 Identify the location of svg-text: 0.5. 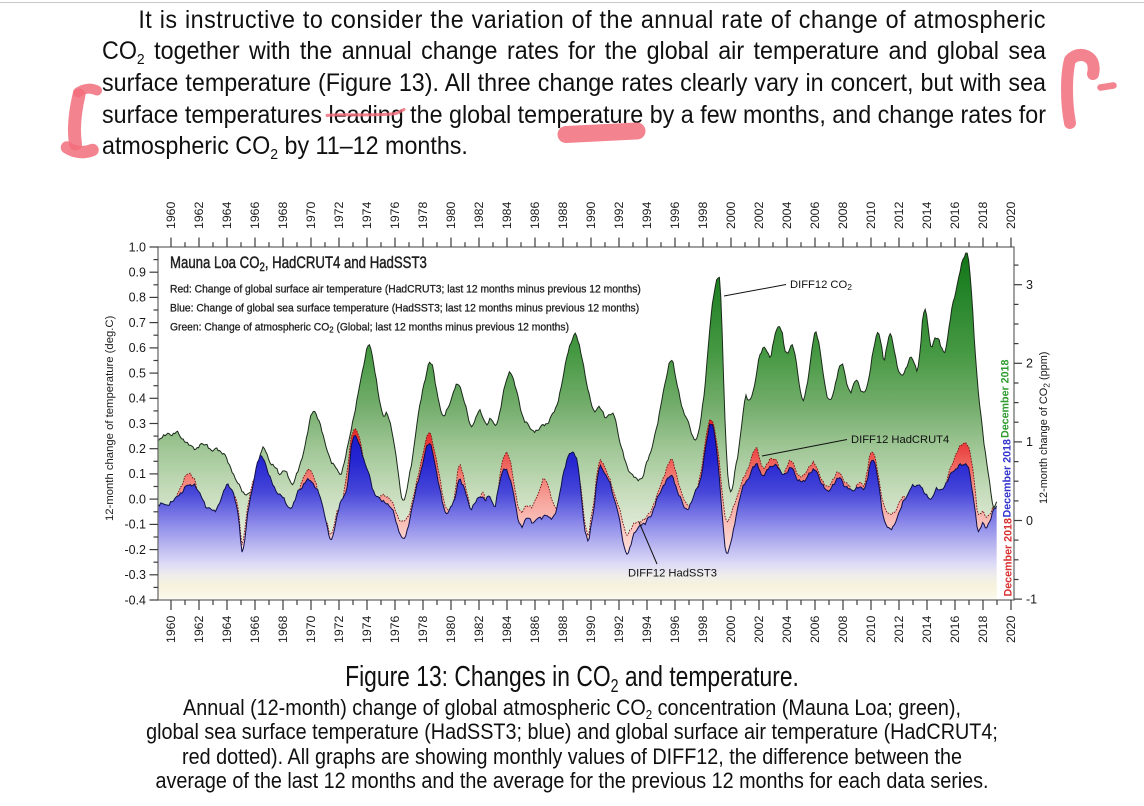
(137, 373).